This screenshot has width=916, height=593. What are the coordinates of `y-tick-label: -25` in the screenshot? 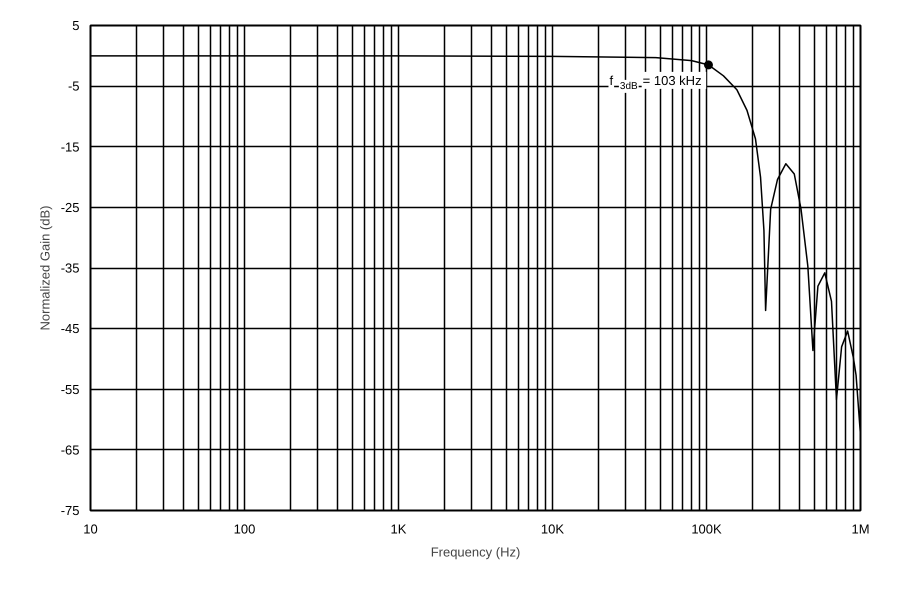 It's located at (70, 207).